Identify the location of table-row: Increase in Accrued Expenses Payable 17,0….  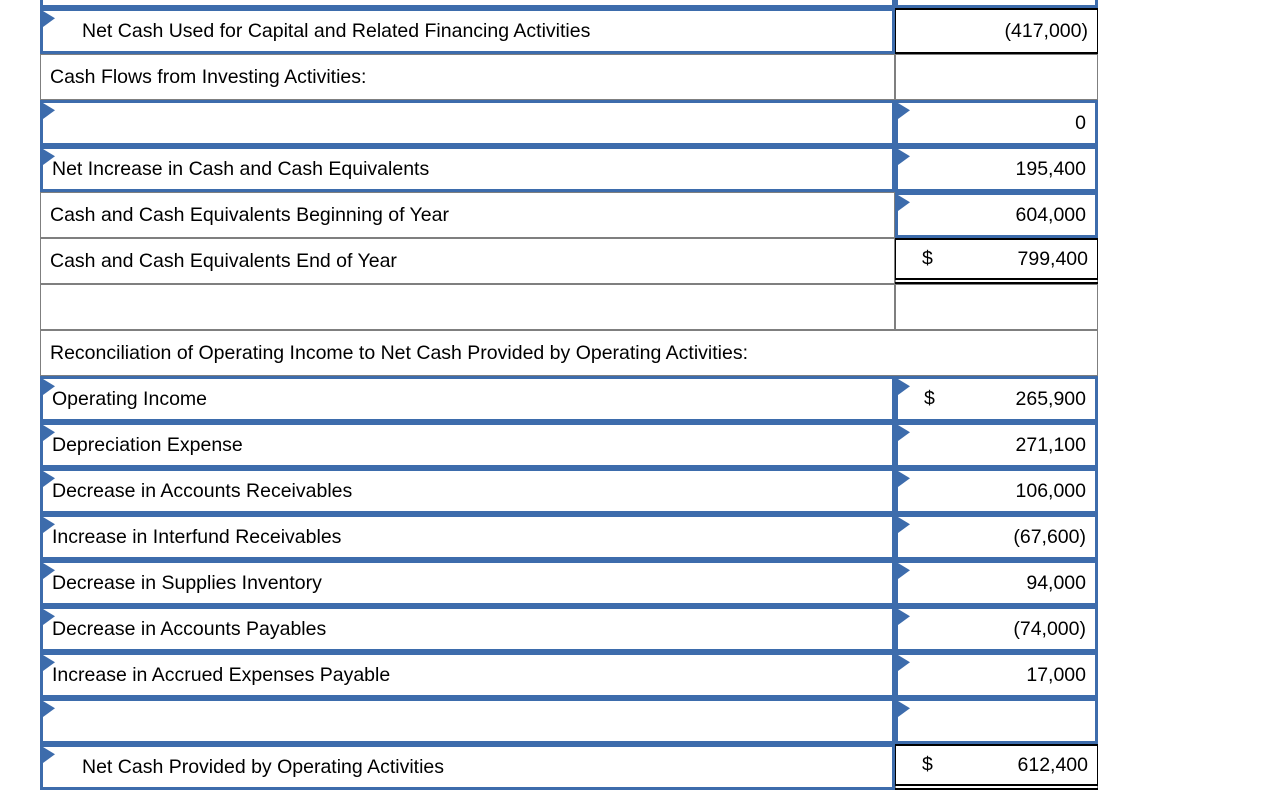
(569, 675).